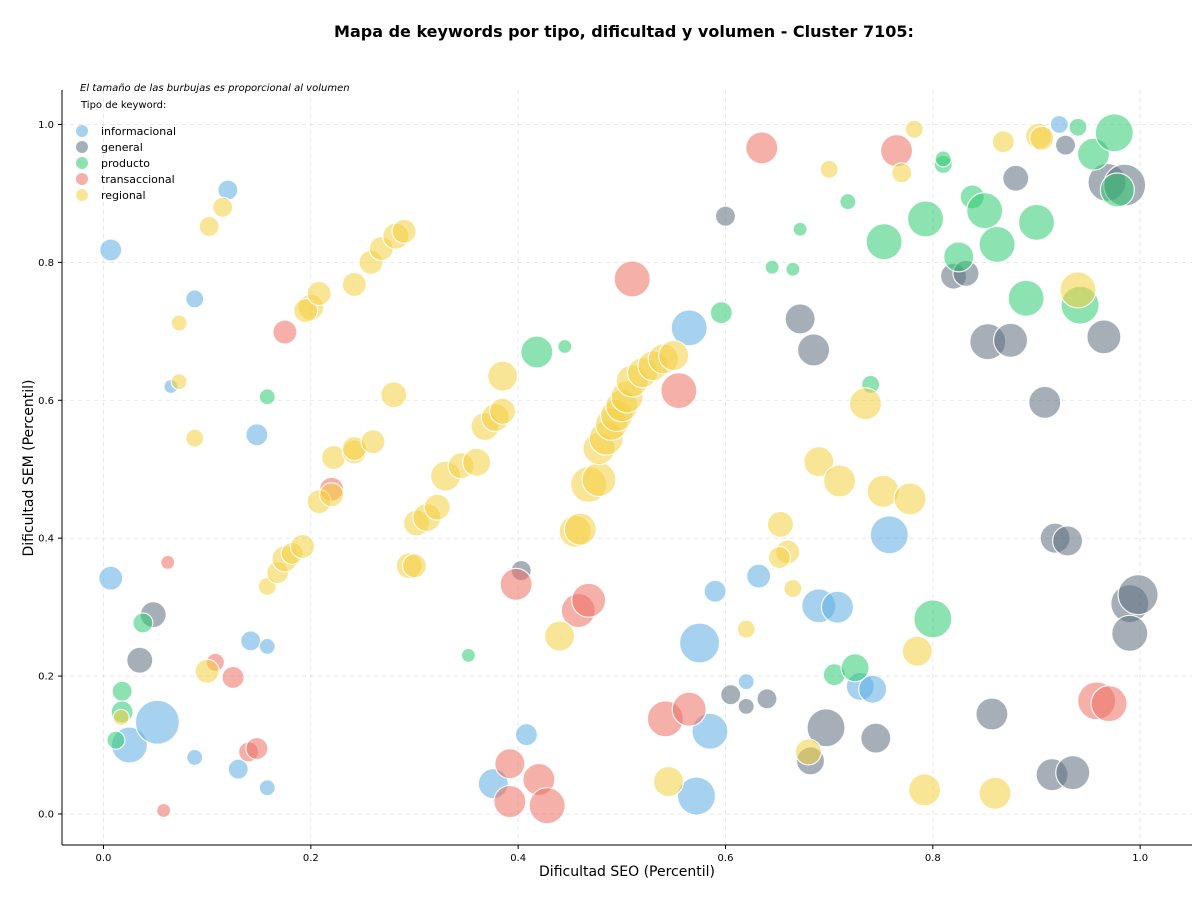  What do you see at coordinates (82, 179) in the screenshot?
I see `legend-marker` at bounding box center [82, 179].